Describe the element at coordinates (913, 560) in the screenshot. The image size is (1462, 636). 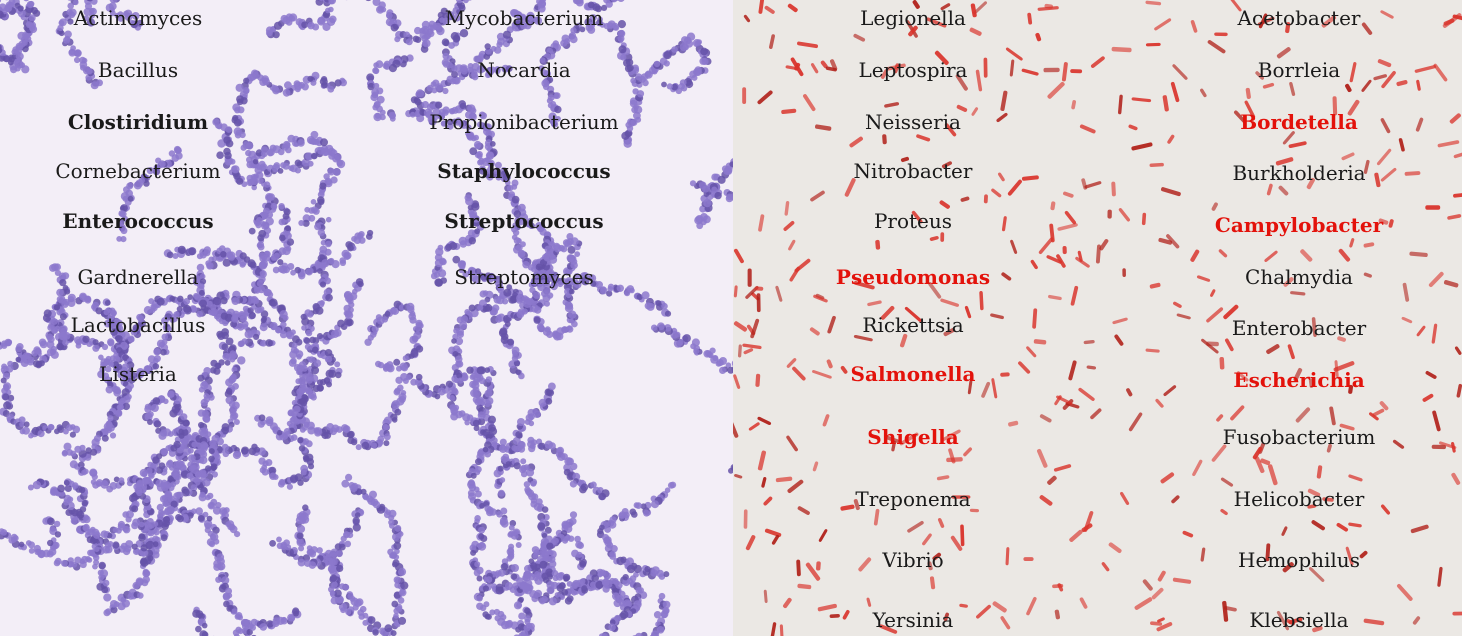
I see `genus-label-vibrio: Vibrio` at that location.